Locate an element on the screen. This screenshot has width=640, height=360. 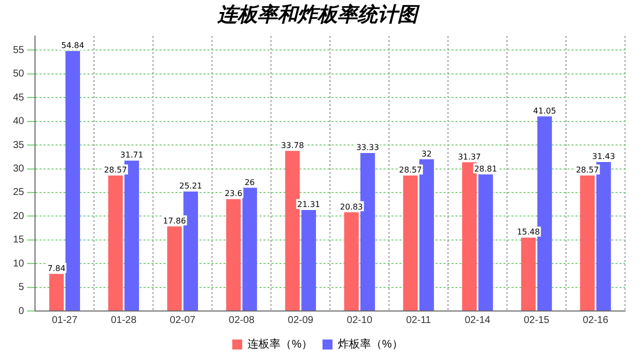
data-label: 31.71 is located at coordinates (132, 155).